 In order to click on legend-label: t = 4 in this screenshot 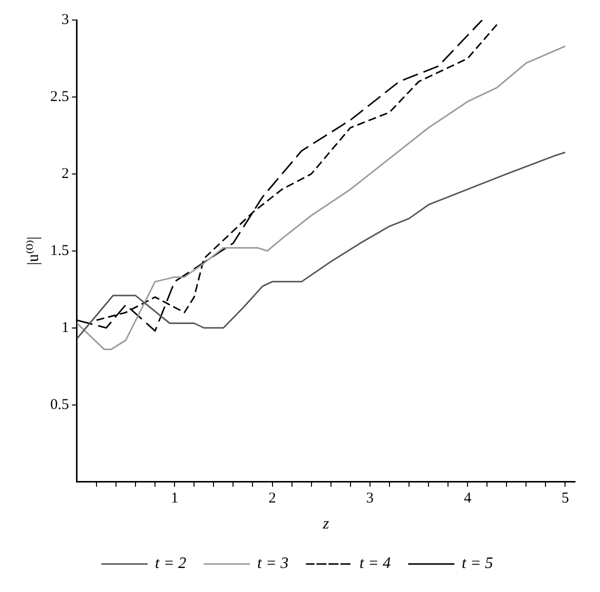, I will do `click(375, 563)`.